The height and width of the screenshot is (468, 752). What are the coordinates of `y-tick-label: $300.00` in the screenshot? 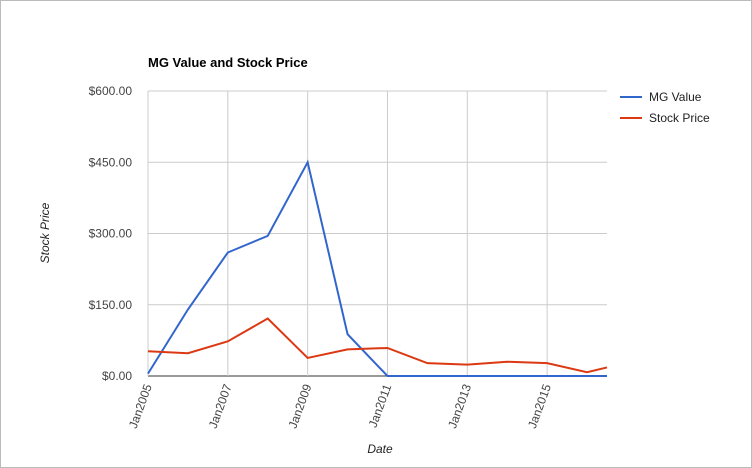 It's located at (111, 234).